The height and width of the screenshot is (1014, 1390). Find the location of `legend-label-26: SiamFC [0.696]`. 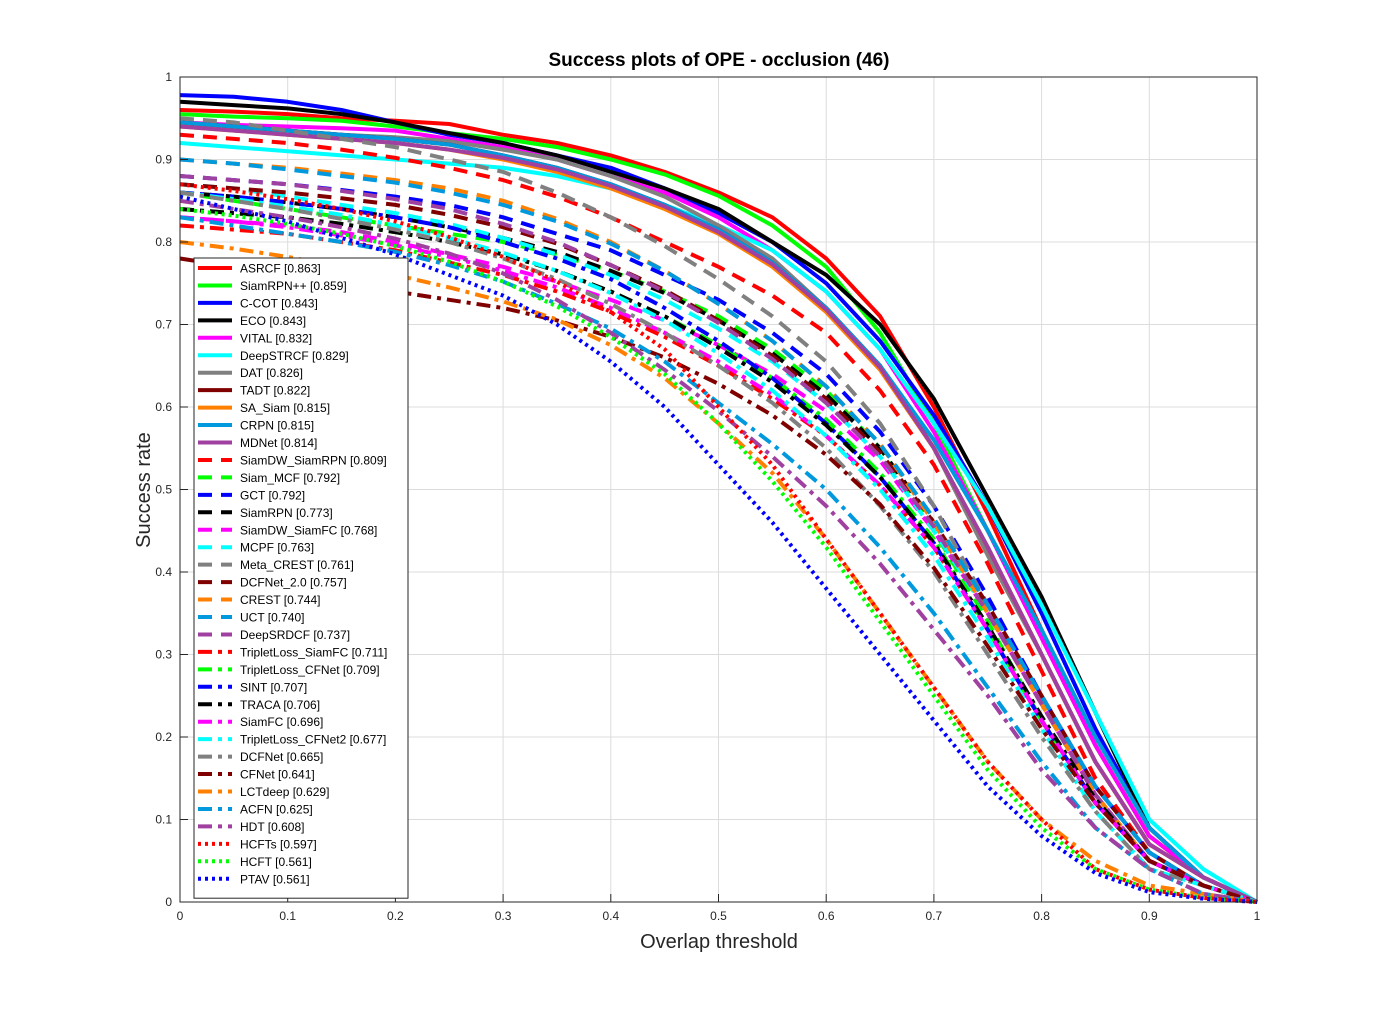

legend-label-26: SiamFC [0.696] is located at coordinates (281, 722).